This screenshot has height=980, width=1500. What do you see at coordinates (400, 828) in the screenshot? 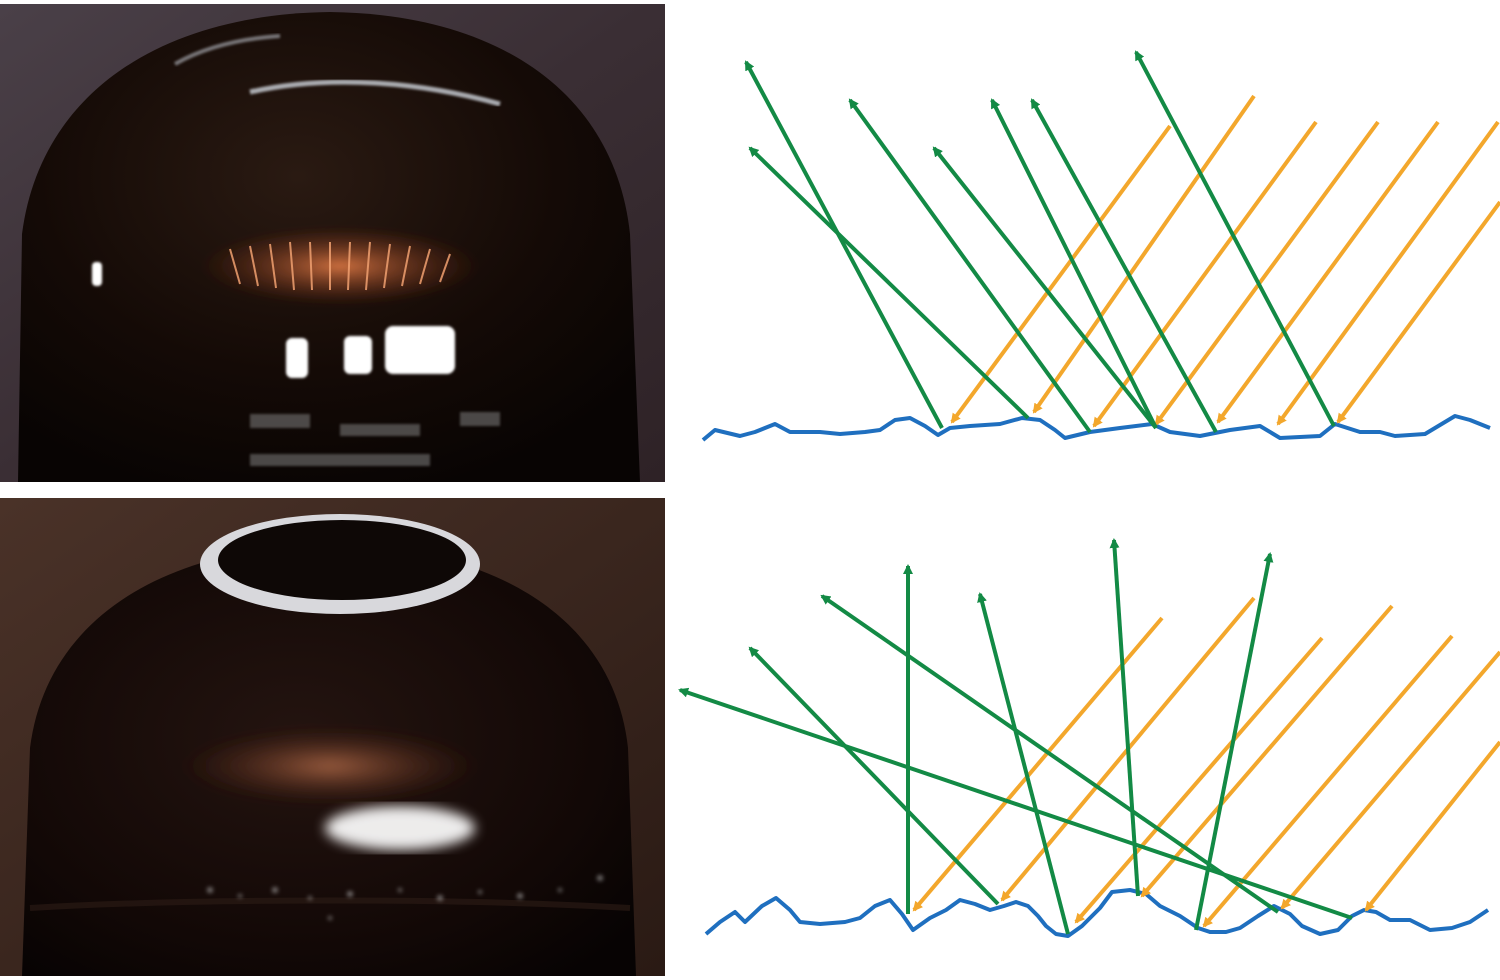
I see `light-reflection` at bounding box center [400, 828].